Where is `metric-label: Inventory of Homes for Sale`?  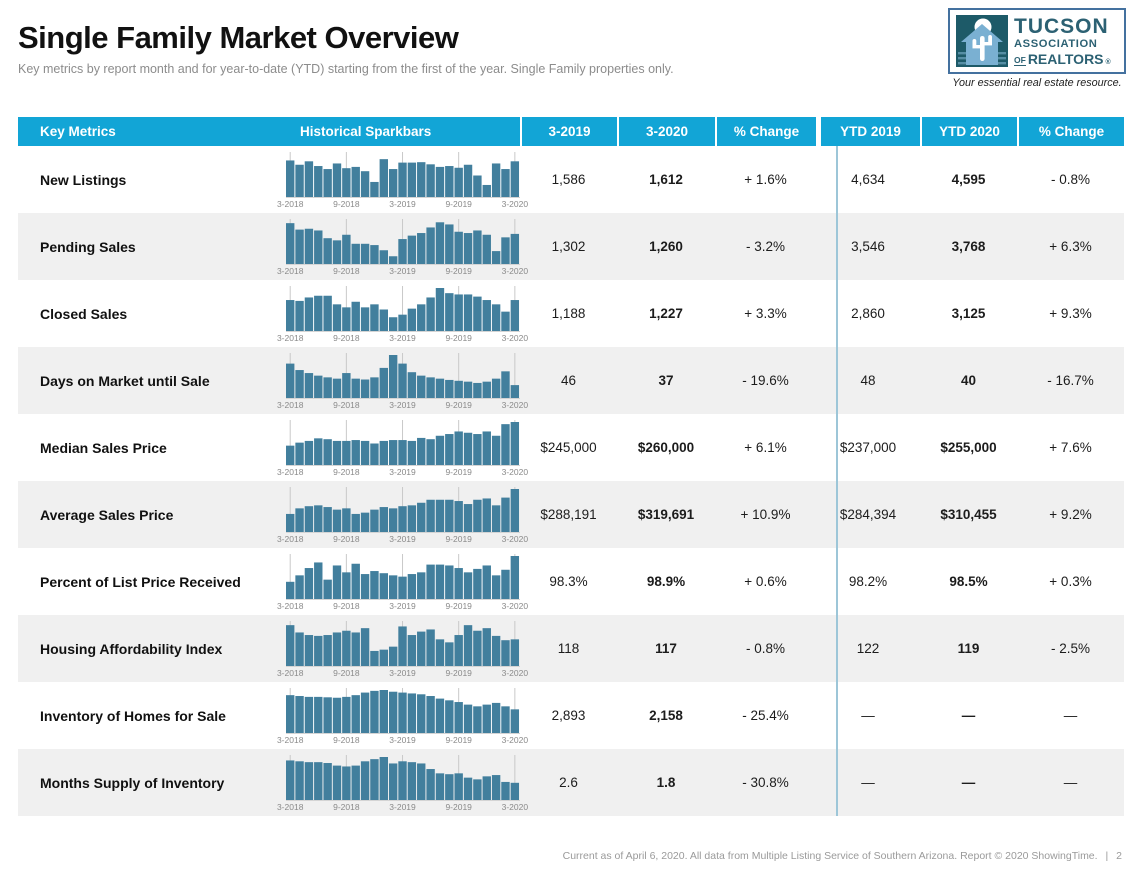
metric-label: Inventory of Homes for Sale is located at coordinates (133, 715).